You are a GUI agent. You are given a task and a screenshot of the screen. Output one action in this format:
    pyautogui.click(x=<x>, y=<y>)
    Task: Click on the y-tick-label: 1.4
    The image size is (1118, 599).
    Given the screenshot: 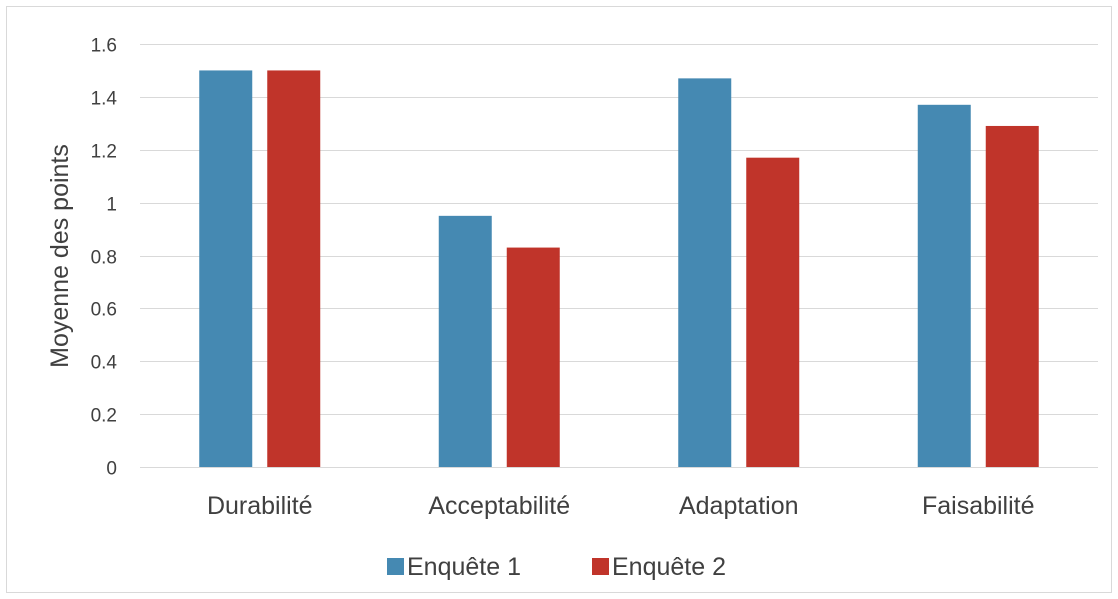 What is the action you would take?
    pyautogui.click(x=104, y=99)
    